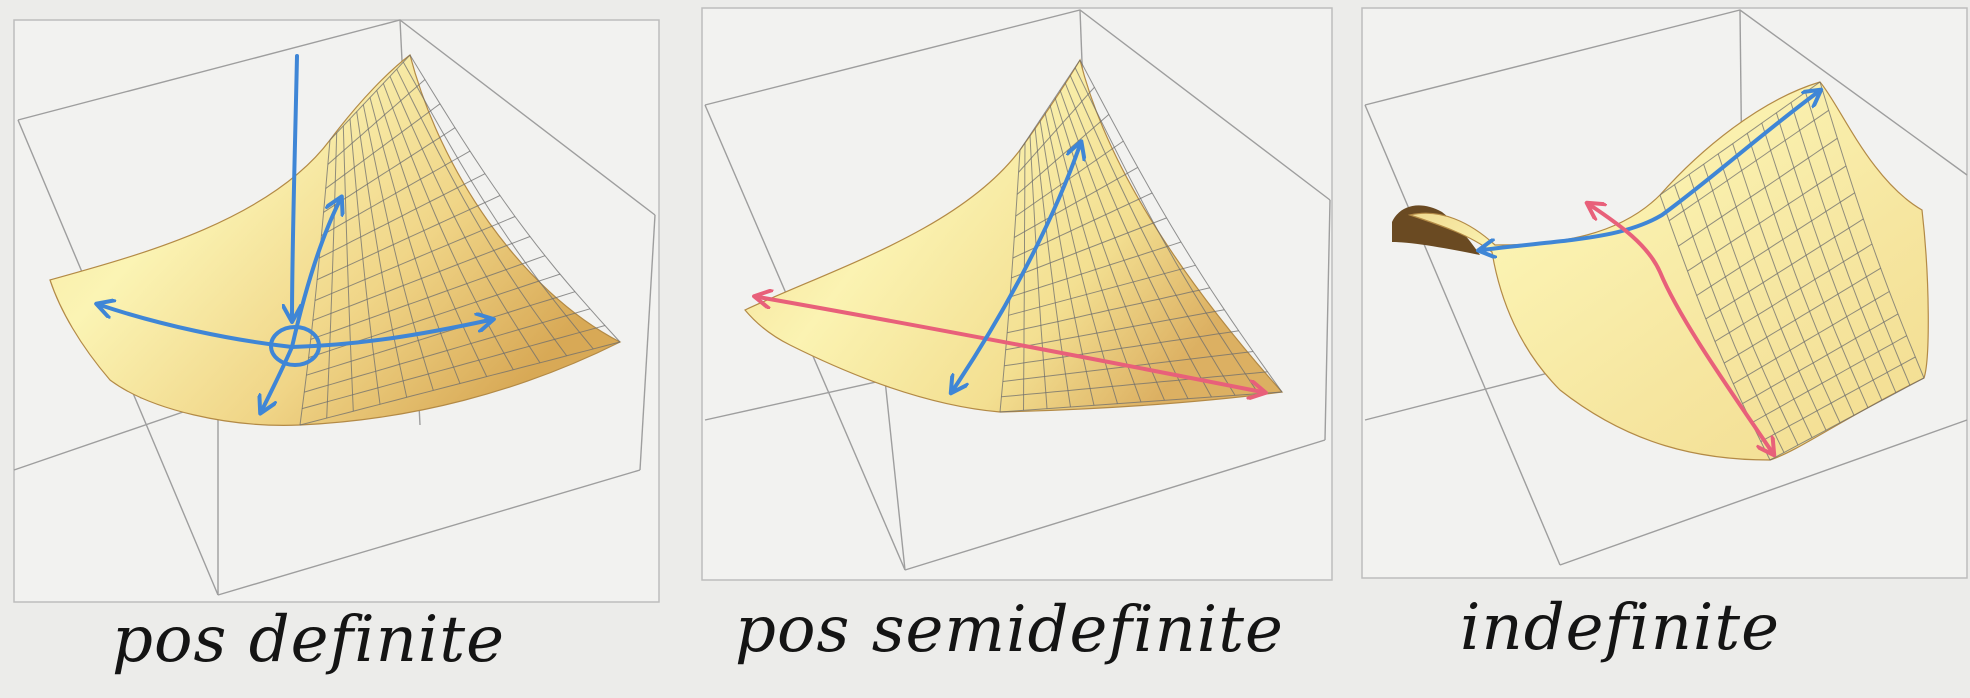 This screenshot has height=698, width=1970. What do you see at coordinates (1620, 628) in the screenshot?
I see `label-indefinite: indefinite` at bounding box center [1620, 628].